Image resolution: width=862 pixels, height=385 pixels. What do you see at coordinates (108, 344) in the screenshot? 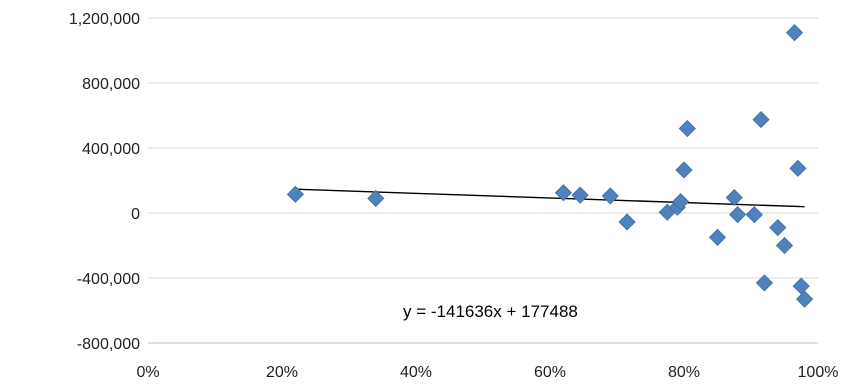
I see `y-tick-label: -800,000` at bounding box center [108, 344].